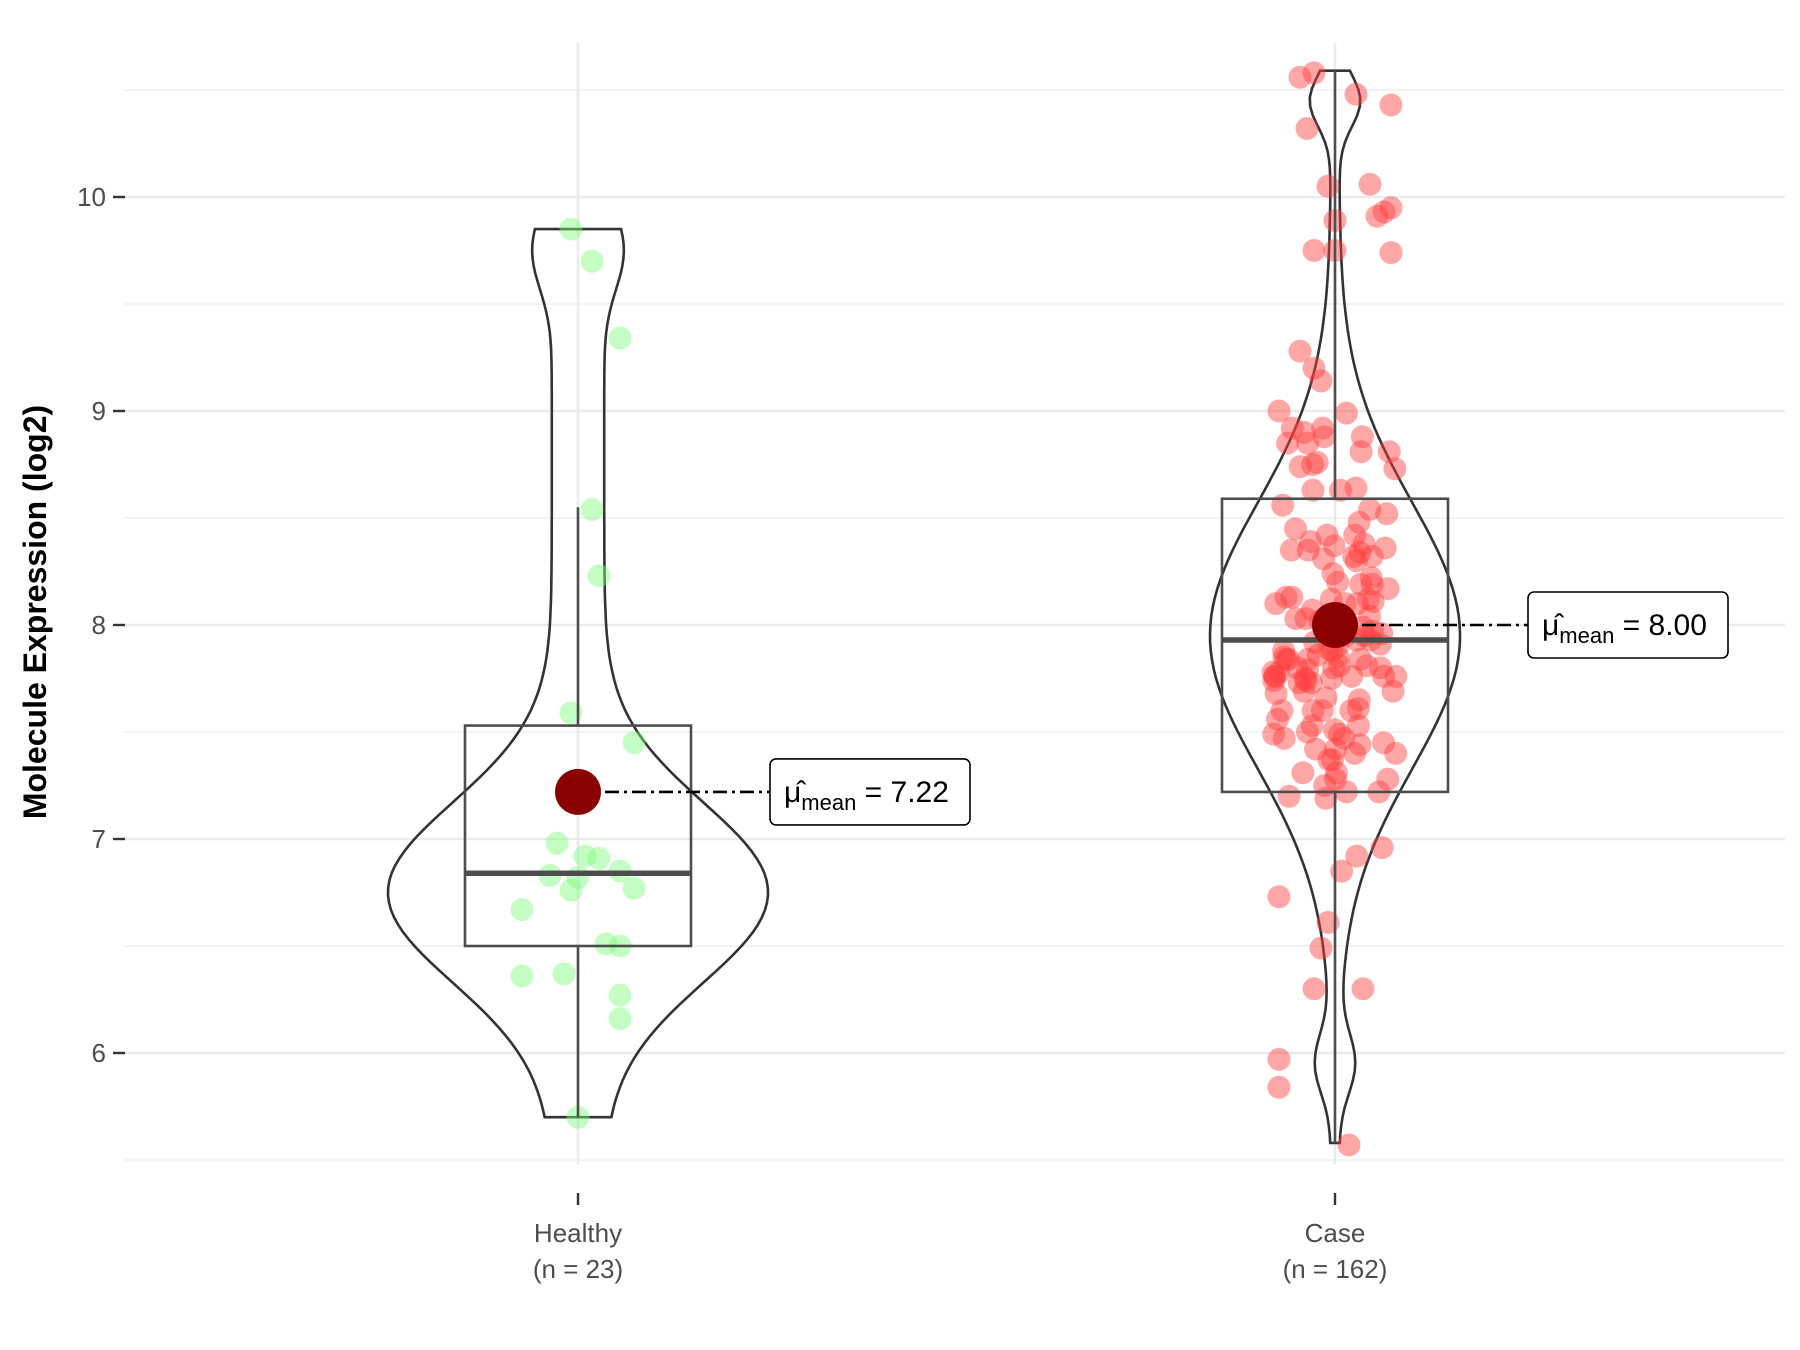 Image resolution: width=1800 pixels, height=1350 pixels. What do you see at coordinates (578, 836) in the screenshot?
I see `box` at bounding box center [578, 836].